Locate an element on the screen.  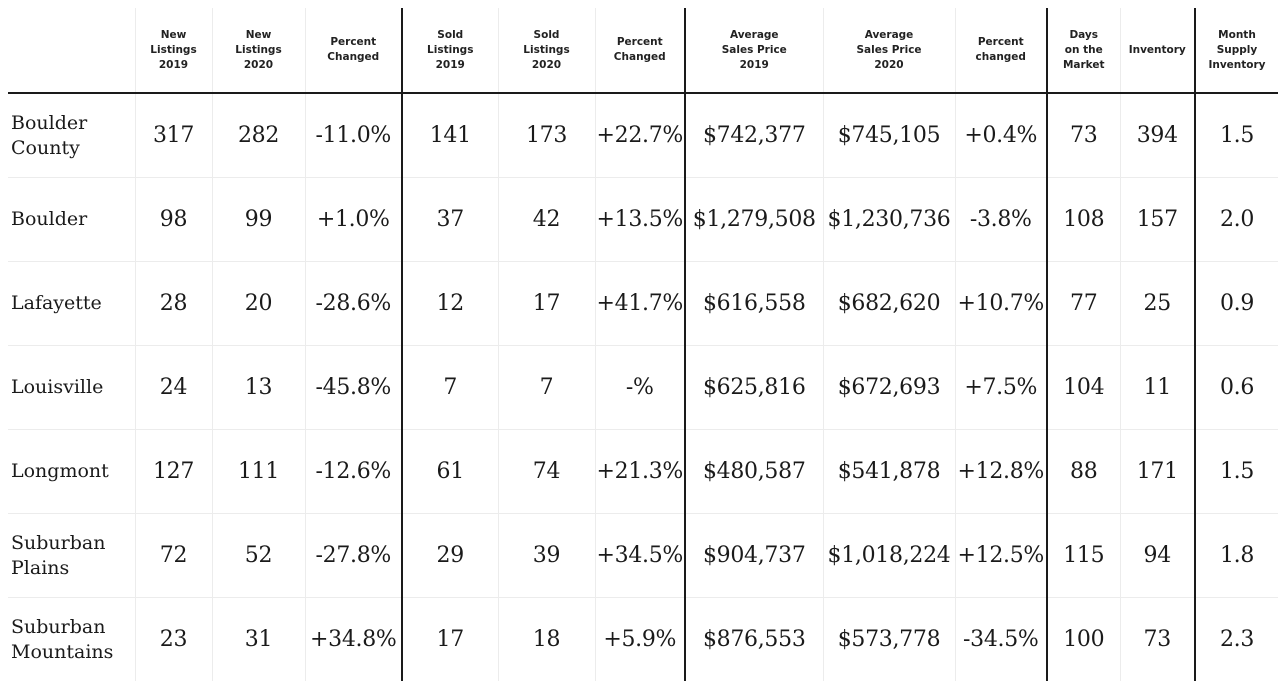
column-header-line: Market is located at coordinates (1083, 64).